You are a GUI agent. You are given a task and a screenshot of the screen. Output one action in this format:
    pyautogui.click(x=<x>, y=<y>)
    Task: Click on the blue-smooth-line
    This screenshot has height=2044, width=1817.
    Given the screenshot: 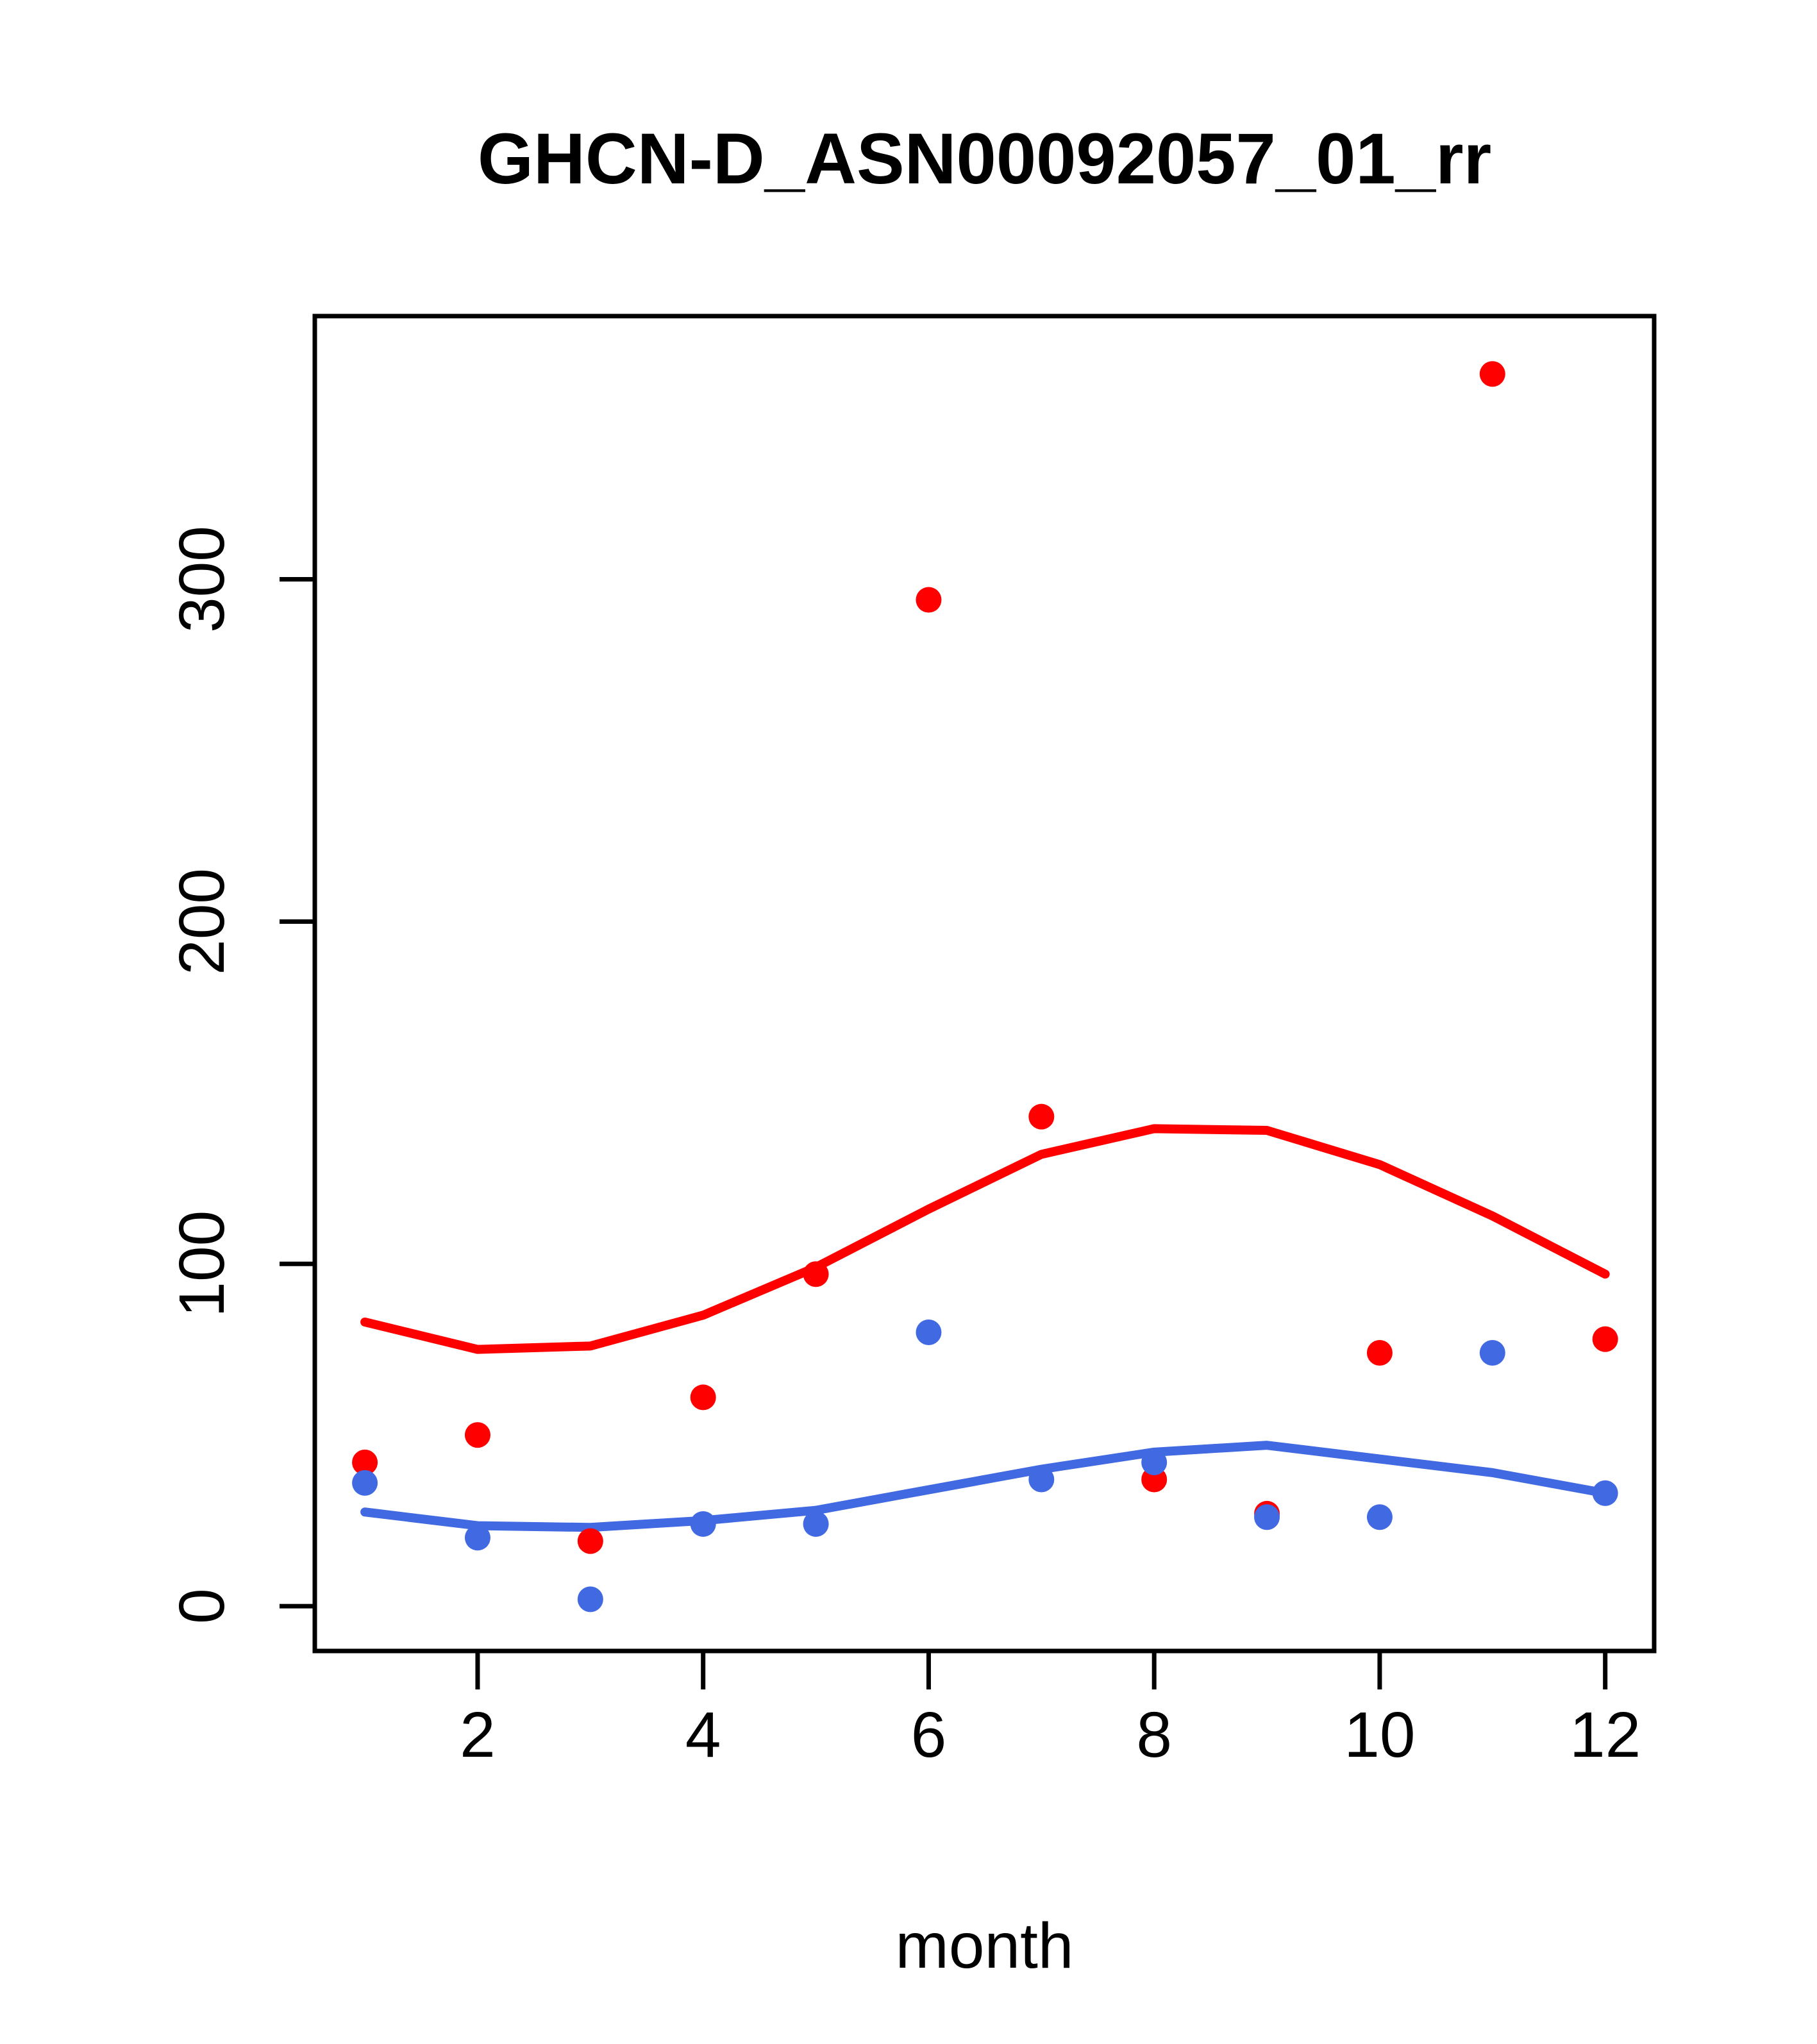 What is the action you would take?
    pyautogui.click(x=985, y=1486)
    